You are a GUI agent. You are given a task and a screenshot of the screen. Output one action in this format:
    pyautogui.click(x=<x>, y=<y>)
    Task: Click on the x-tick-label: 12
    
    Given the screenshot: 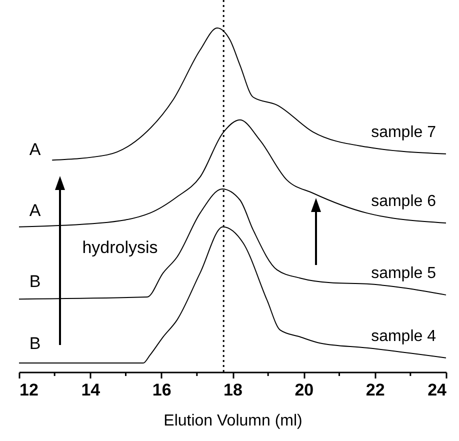 What is the action you would take?
    pyautogui.click(x=29, y=390)
    